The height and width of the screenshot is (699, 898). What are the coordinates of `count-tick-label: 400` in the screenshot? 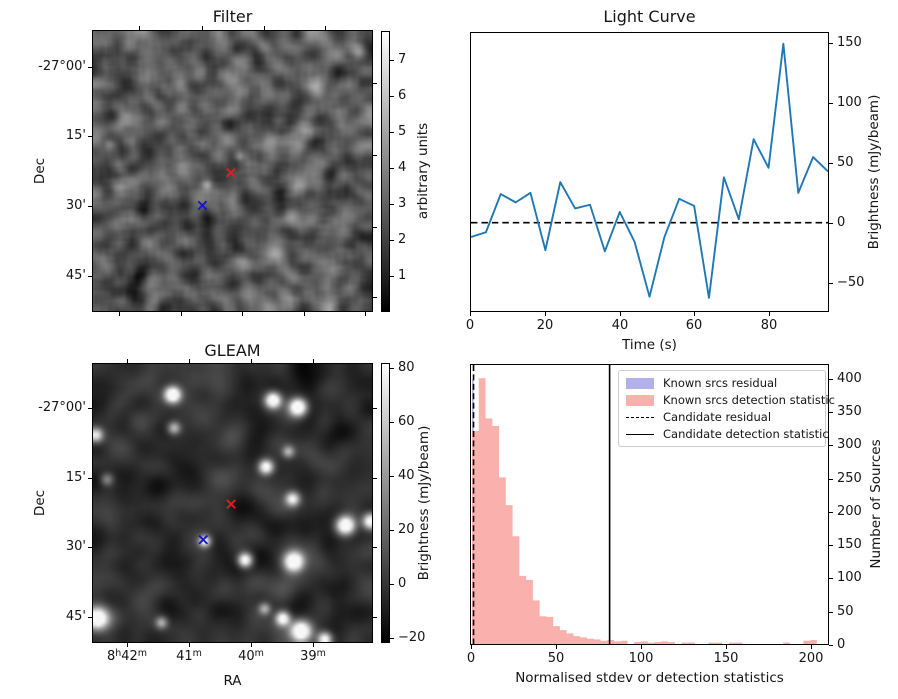 It's located at (849, 378).